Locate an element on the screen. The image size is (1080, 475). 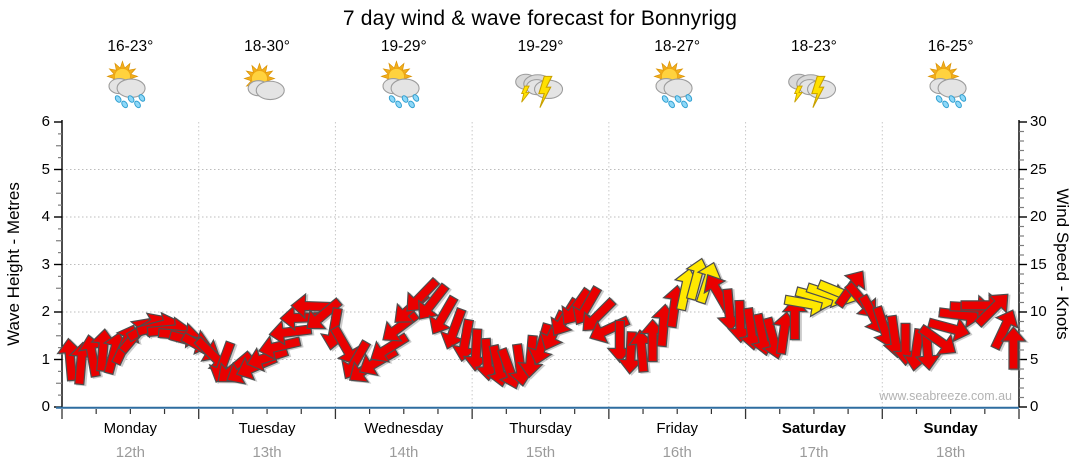
temp-range: 18-30° is located at coordinates (267, 46).